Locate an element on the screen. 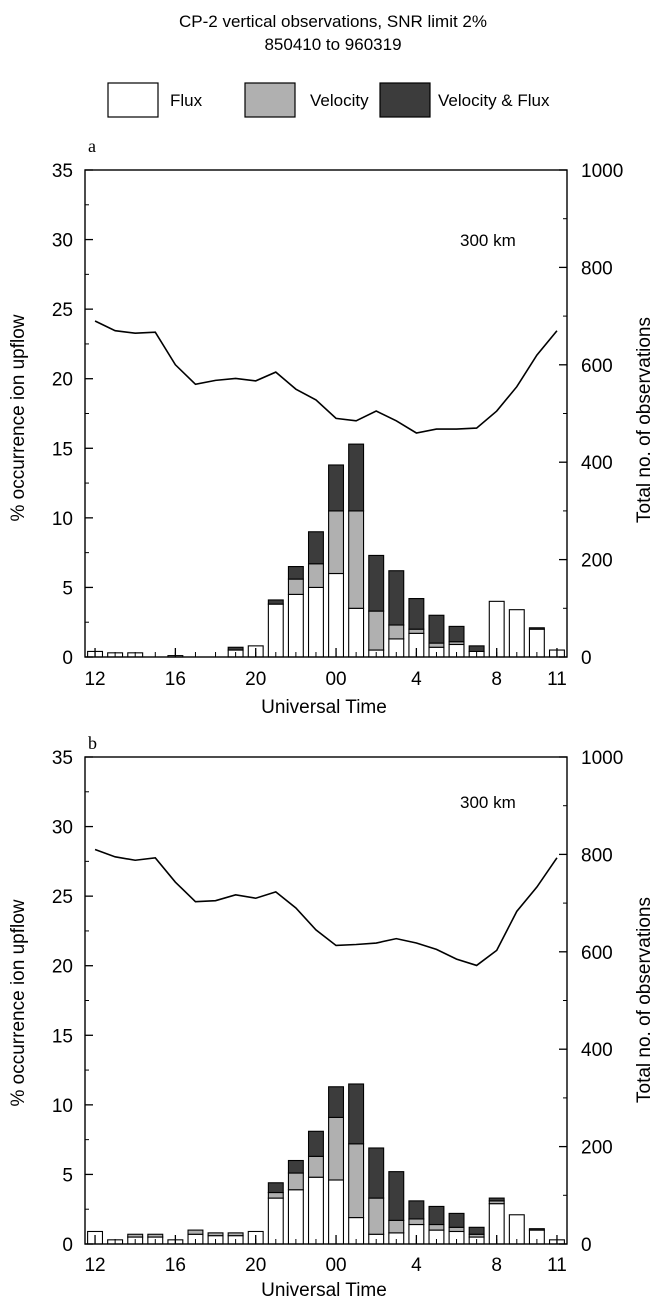 This screenshot has width=665, height=1301. y-tick-label-left-a-15: 15 is located at coordinates (62, 449).